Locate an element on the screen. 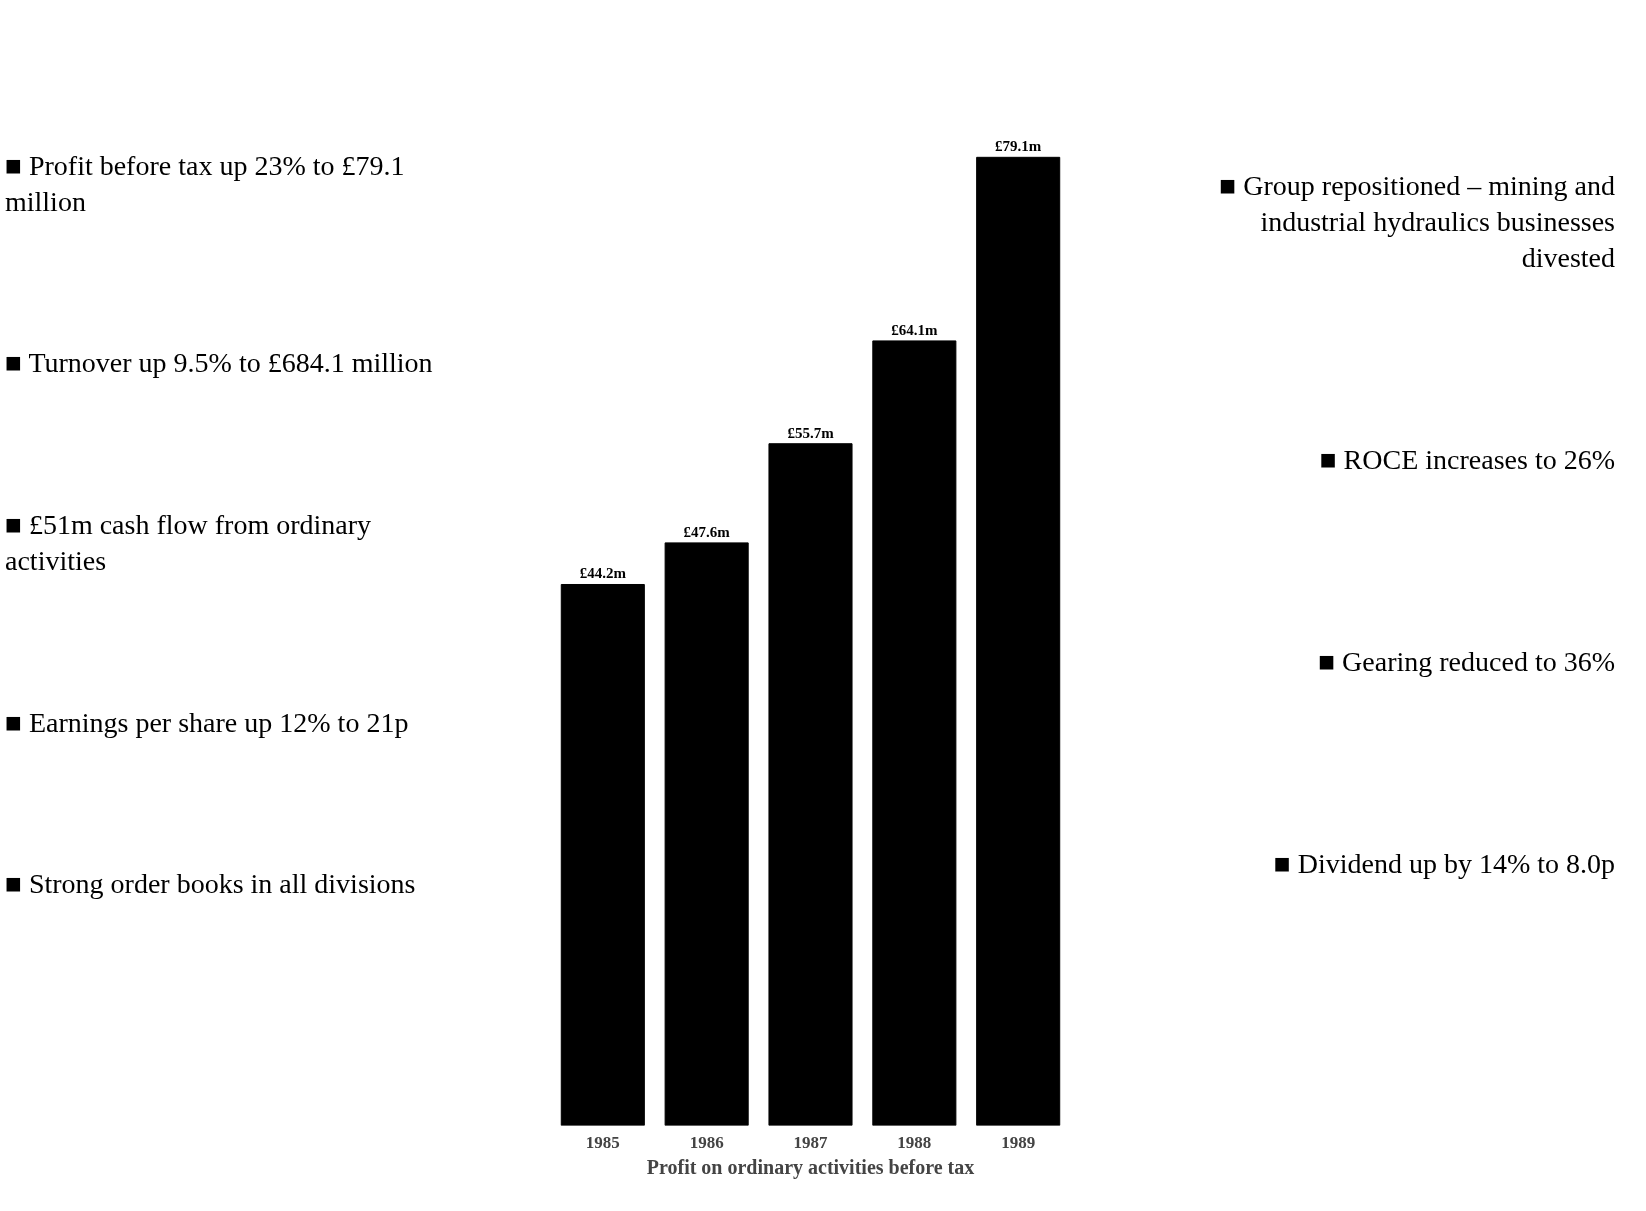 This screenshot has height=1211, width=1646. x-tick-label: 1985 is located at coordinates (602, 1142).